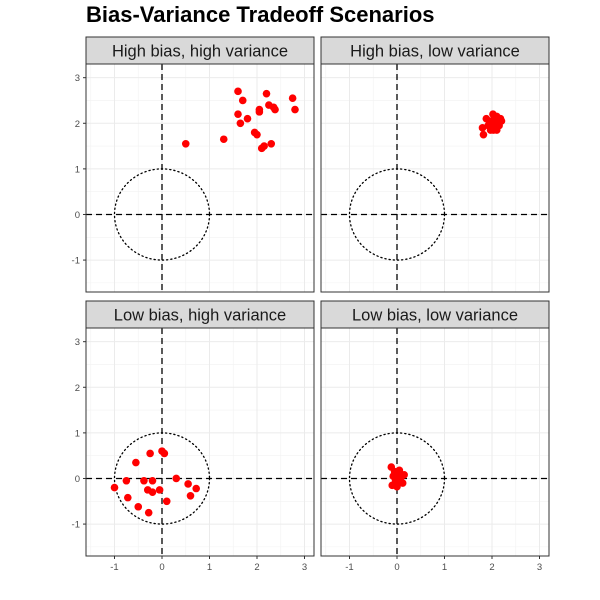 Image resolution: width=600 pixels, height=600 pixels. What do you see at coordinates (260, 14) in the screenshot?
I see `chart-title: Bias-Variance Tradeoff Scenarios` at bounding box center [260, 14].